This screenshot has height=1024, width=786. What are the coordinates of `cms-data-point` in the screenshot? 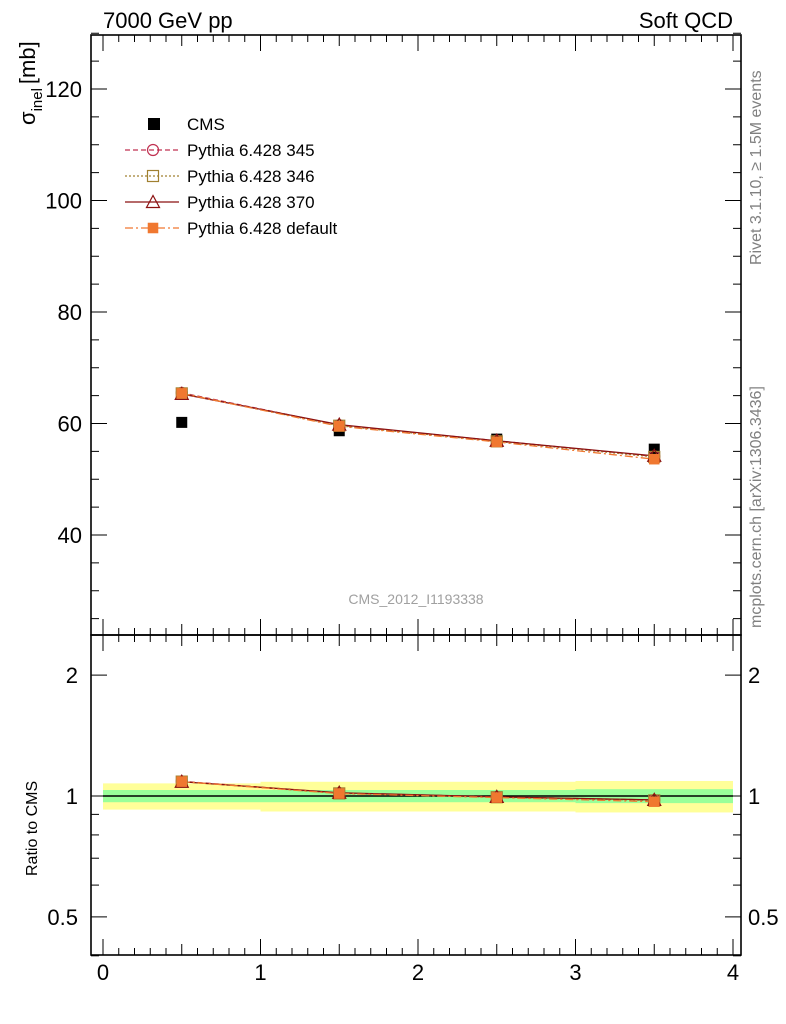 It's located at (182, 422).